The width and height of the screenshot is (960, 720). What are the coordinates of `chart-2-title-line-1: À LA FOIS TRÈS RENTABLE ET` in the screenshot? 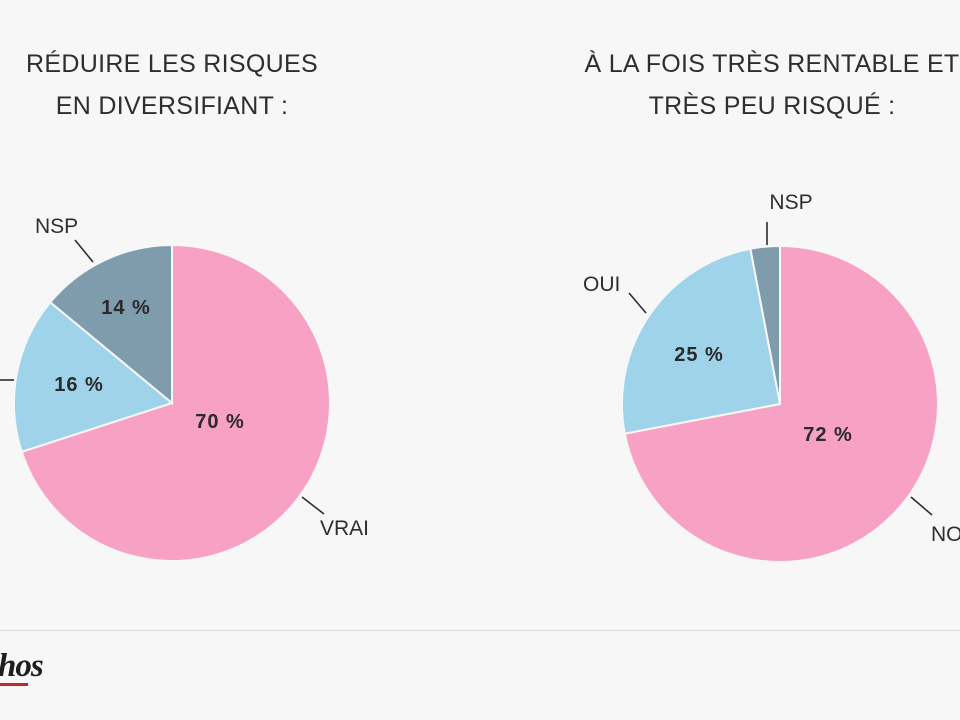 It's located at (771, 63).